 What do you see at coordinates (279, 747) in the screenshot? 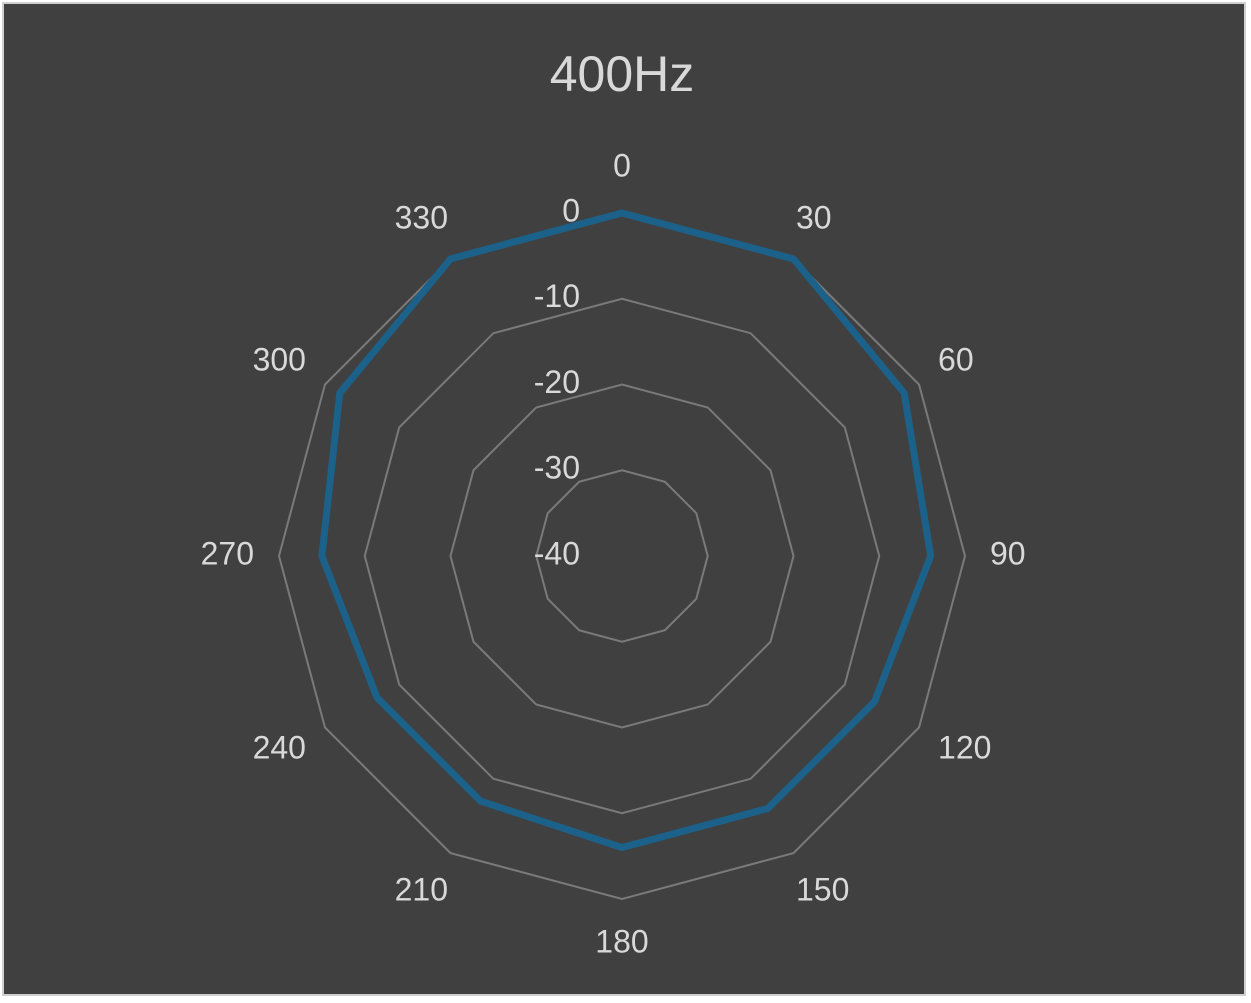
I see `category-label: 240` at bounding box center [279, 747].